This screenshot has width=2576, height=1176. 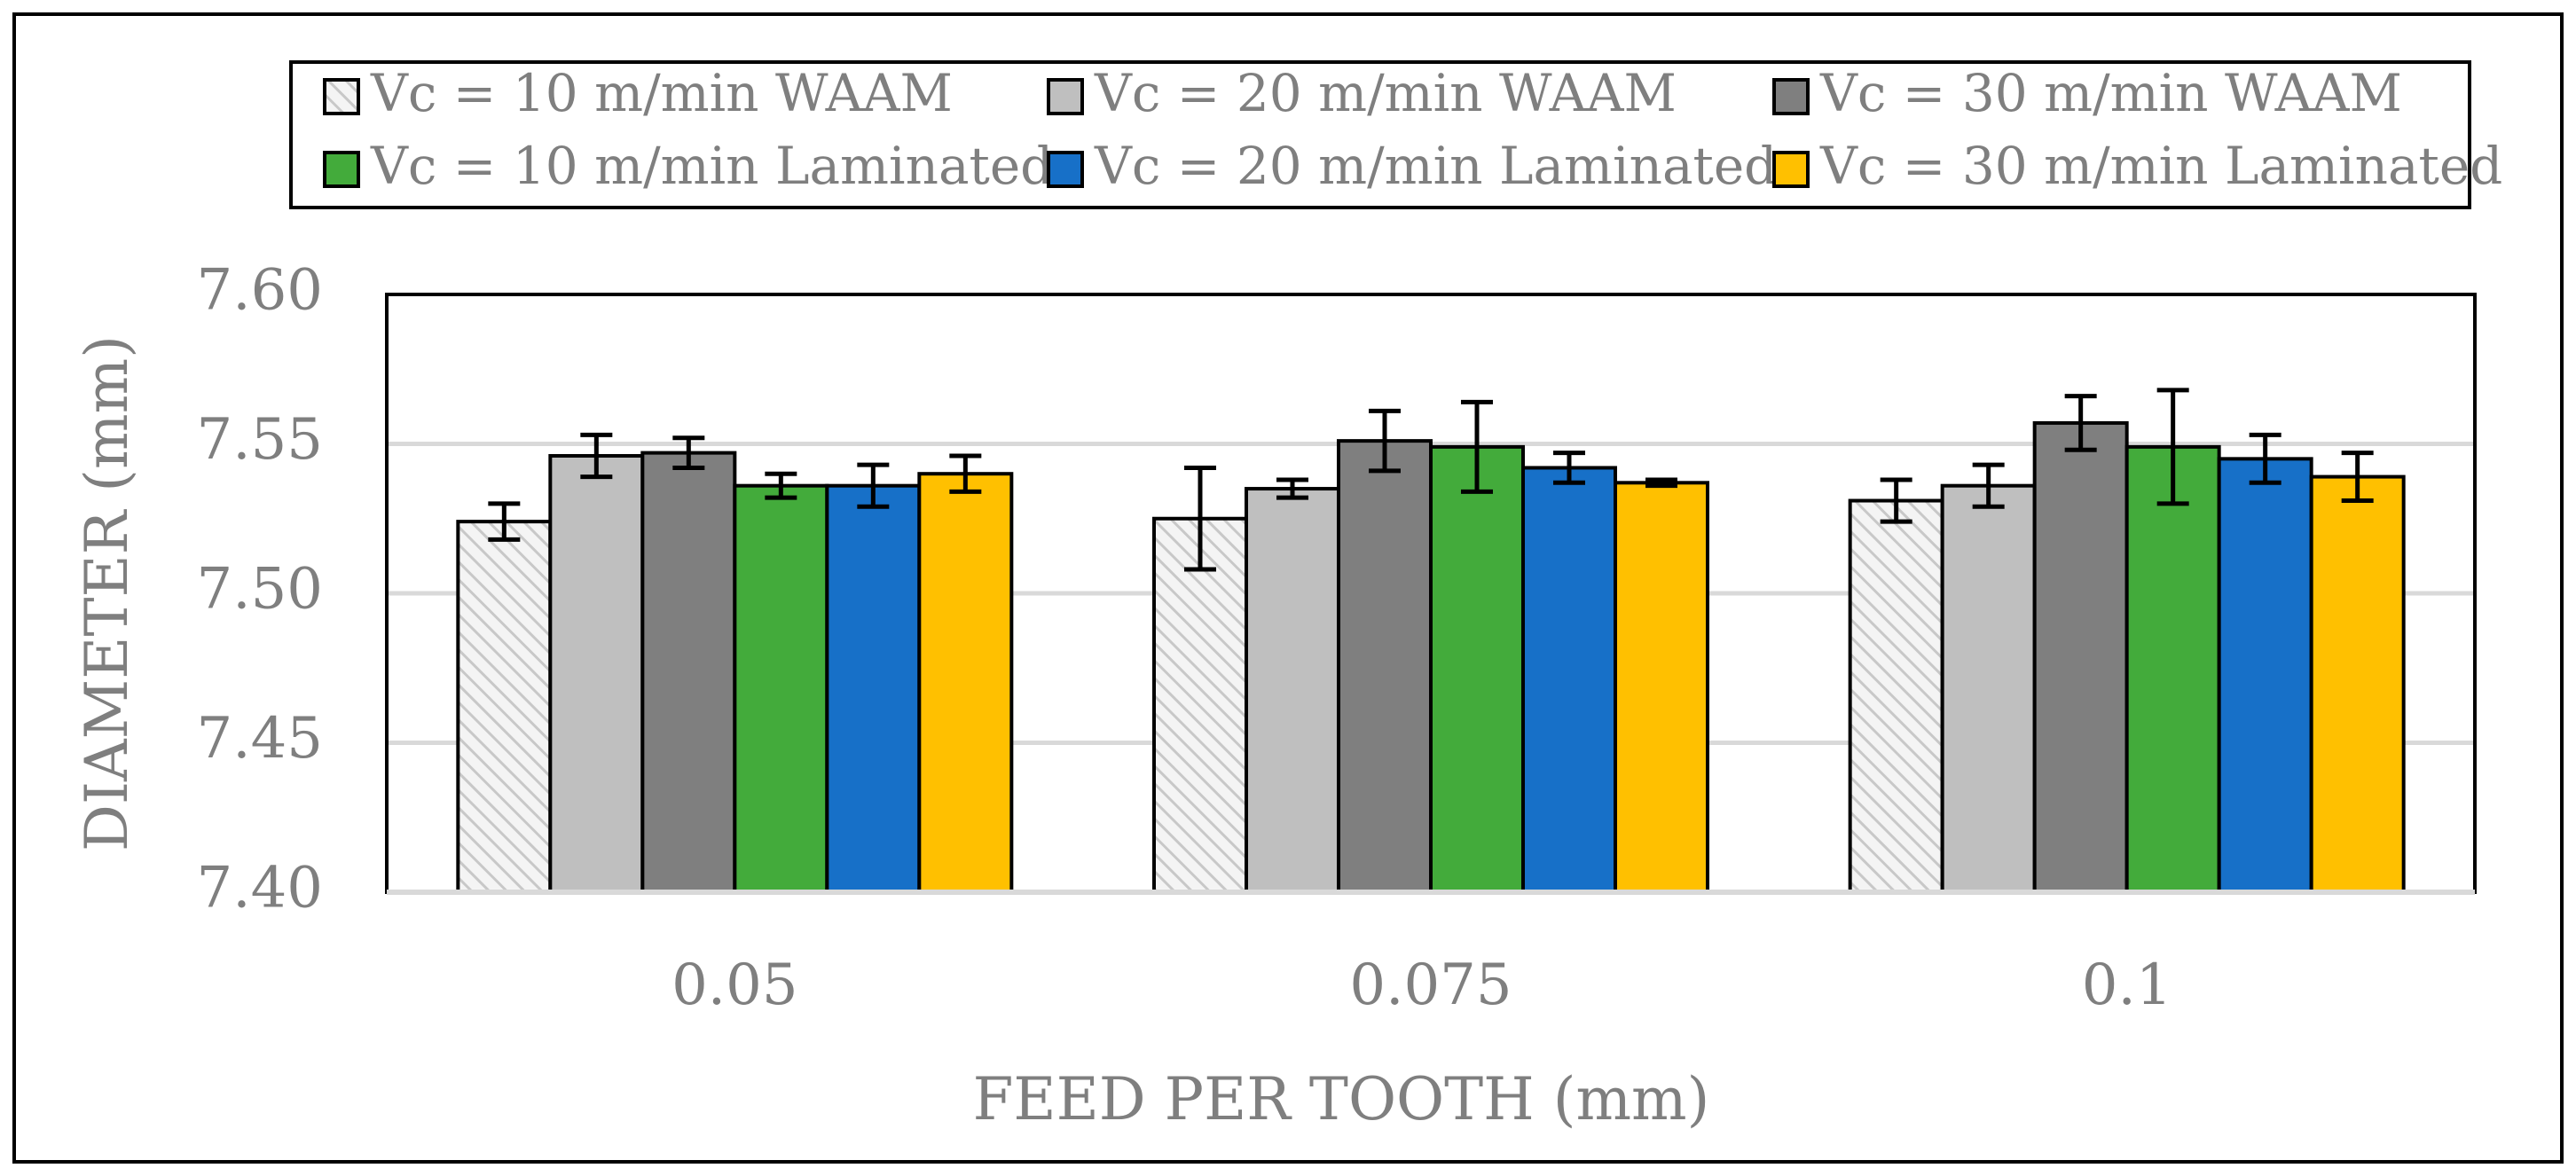 I want to click on legend-label: Vc = 20 m/min WAAM, so click(x=1385, y=93).